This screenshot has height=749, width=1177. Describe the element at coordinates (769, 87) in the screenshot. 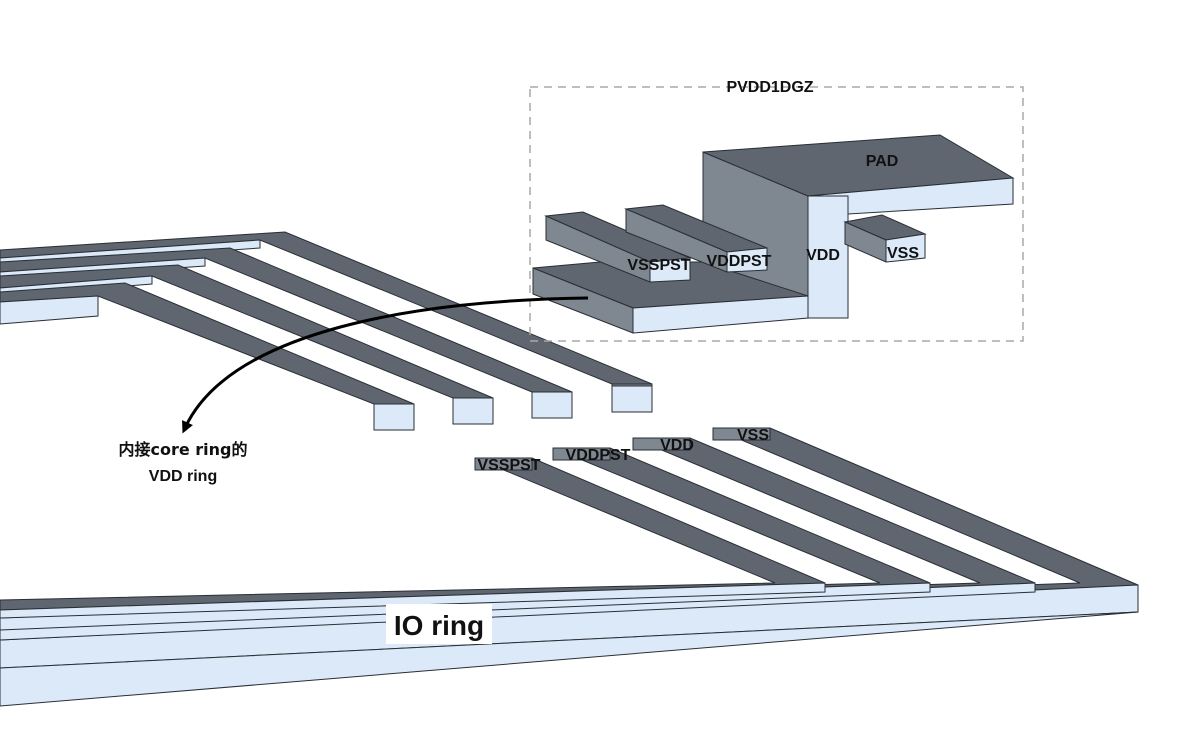

I see `cell-name-label: PVDD1DGZ` at that location.